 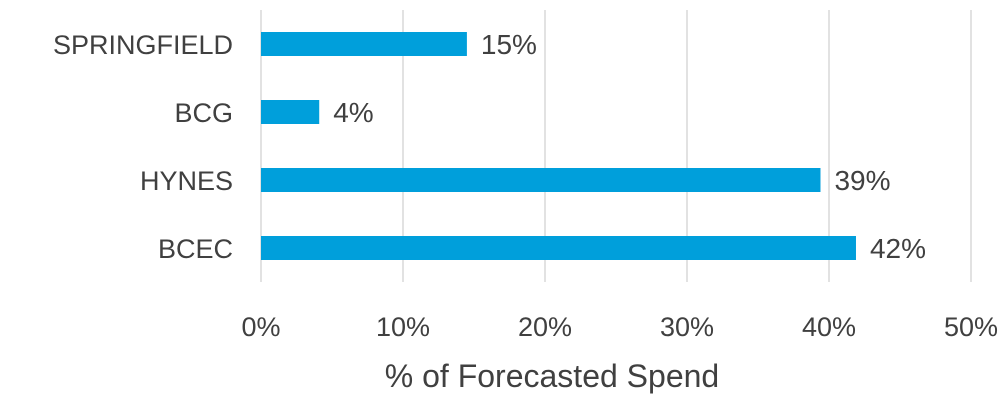 What do you see at coordinates (143, 147) in the screenshot?
I see `category-labels: SPRINGFIELD BCG HYNES BCEC` at bounding box center [143, 147].